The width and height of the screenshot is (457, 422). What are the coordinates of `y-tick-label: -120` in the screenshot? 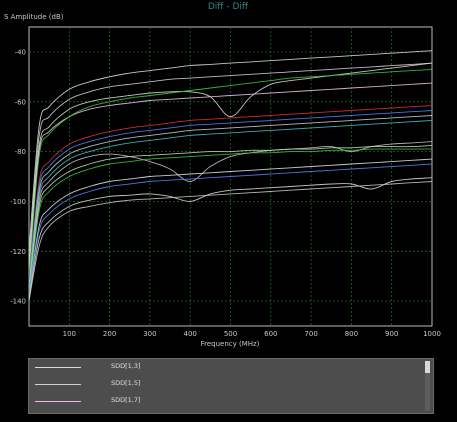 It's located at (18, 252).